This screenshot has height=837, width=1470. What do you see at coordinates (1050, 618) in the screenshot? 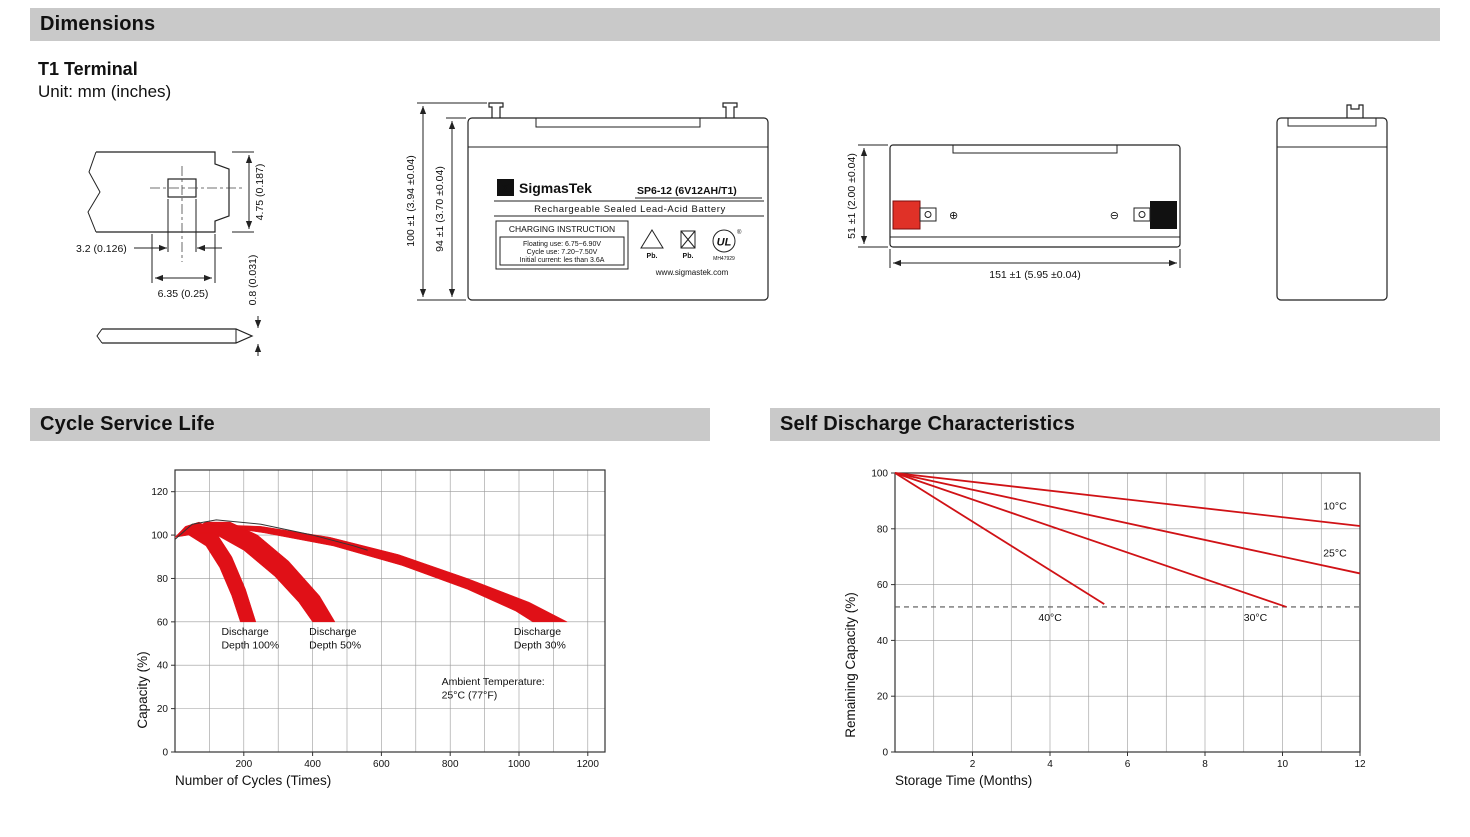
I see `chart-annotation: 40°C` at bounding box center [1050, 618].